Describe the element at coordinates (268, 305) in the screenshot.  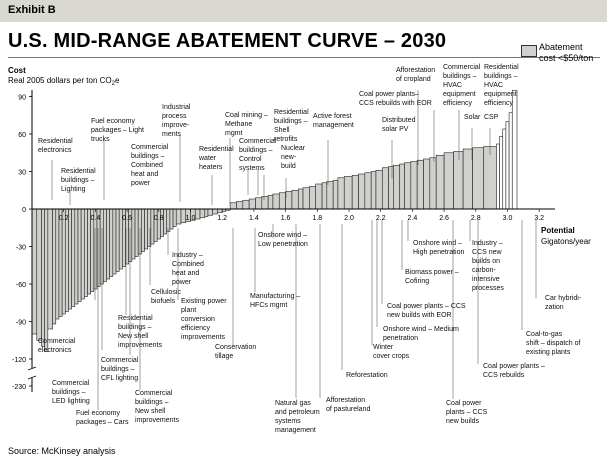
I see `annotation-line: HFCs mgmt` at that location.